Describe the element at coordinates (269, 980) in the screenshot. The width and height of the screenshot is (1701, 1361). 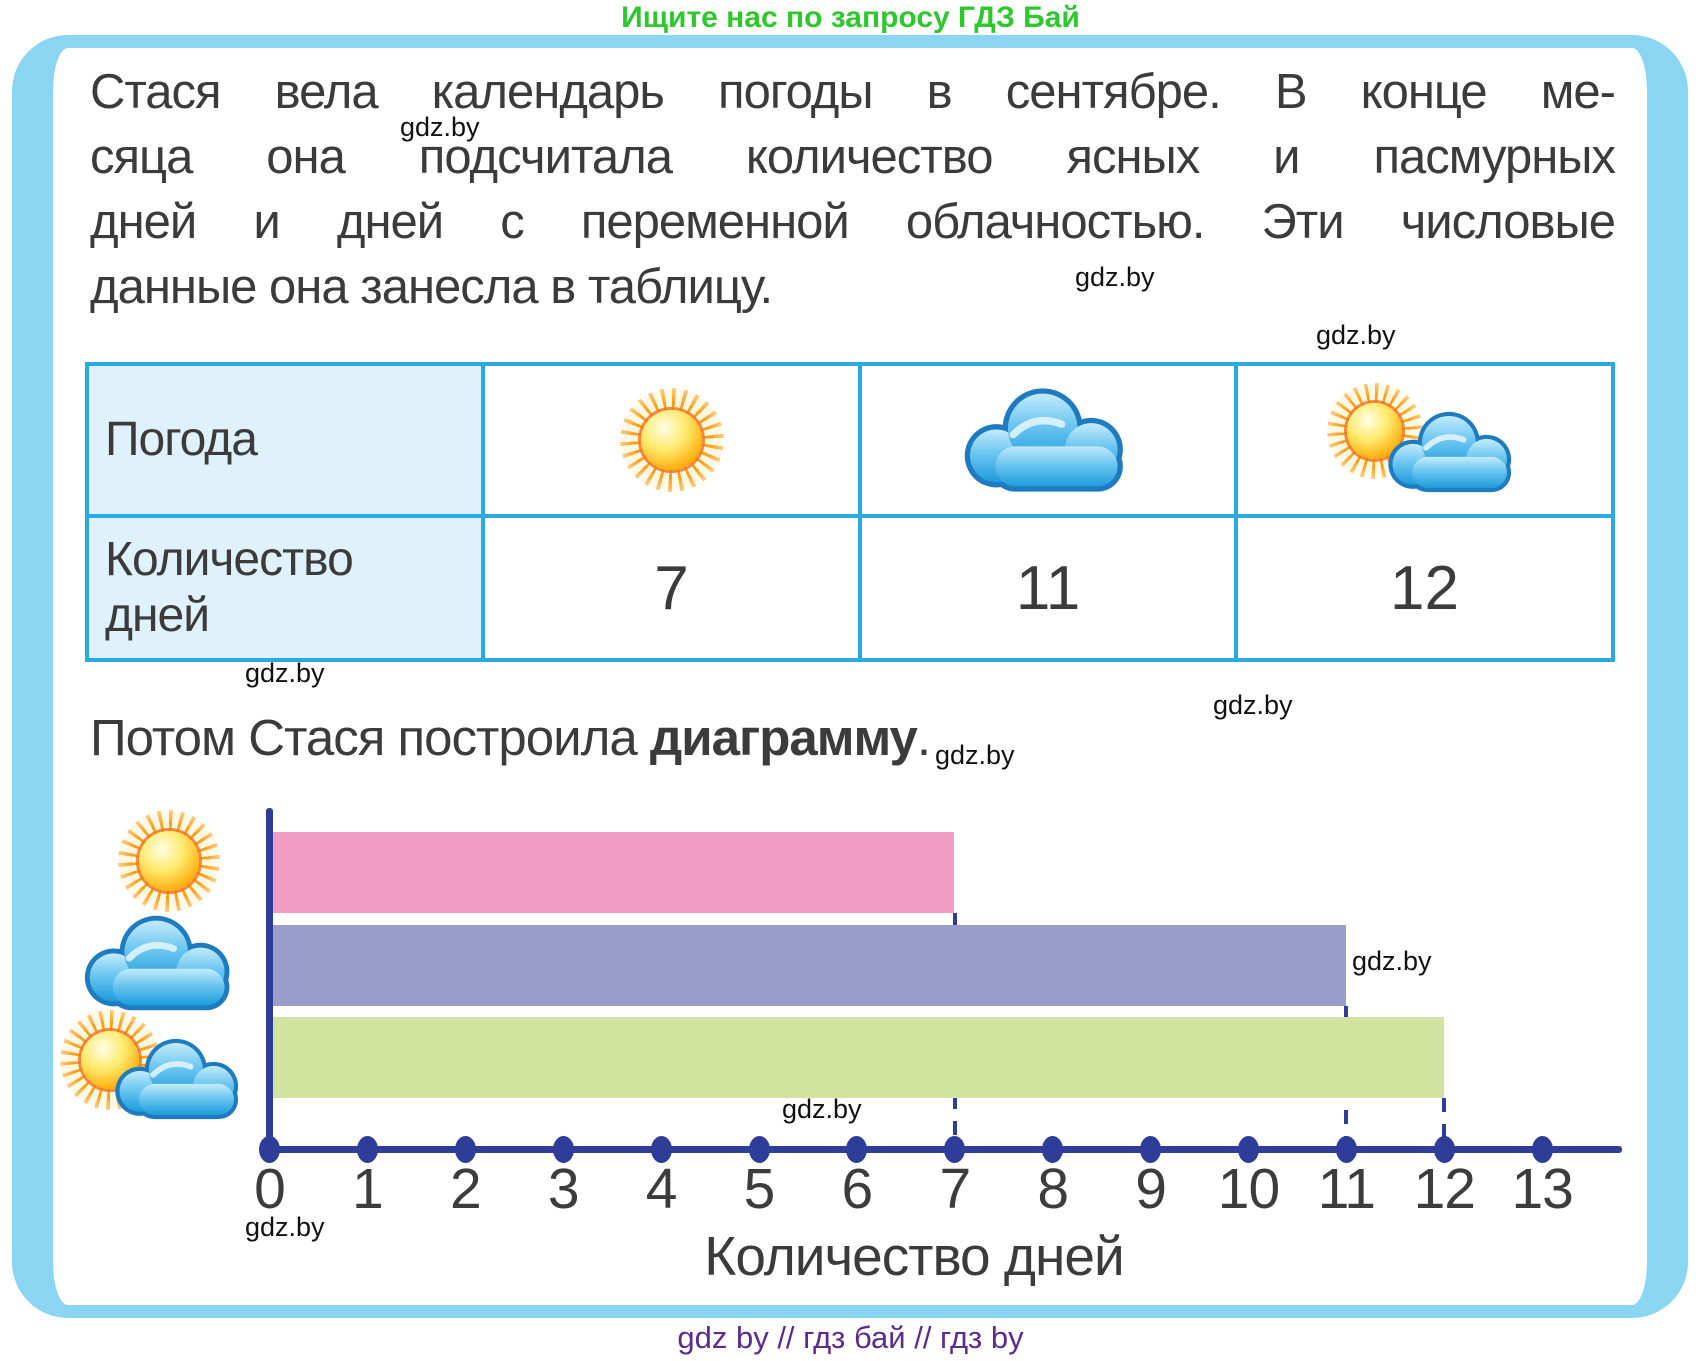
I see `y-axis-line` at that location.